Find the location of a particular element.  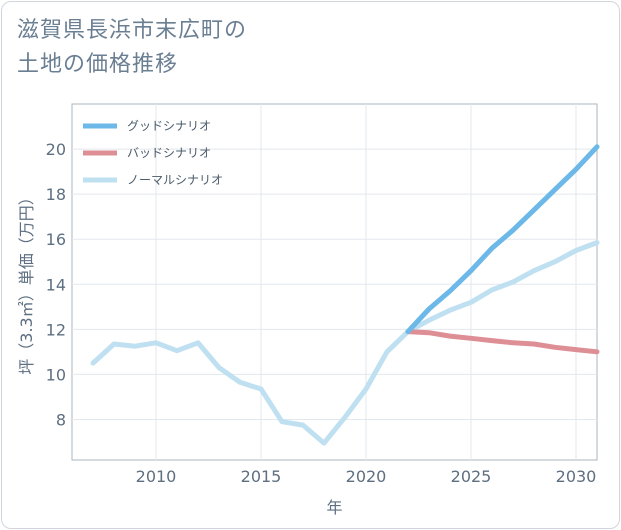

x-tick-label: 2010 is located at coordinates (156, 476).